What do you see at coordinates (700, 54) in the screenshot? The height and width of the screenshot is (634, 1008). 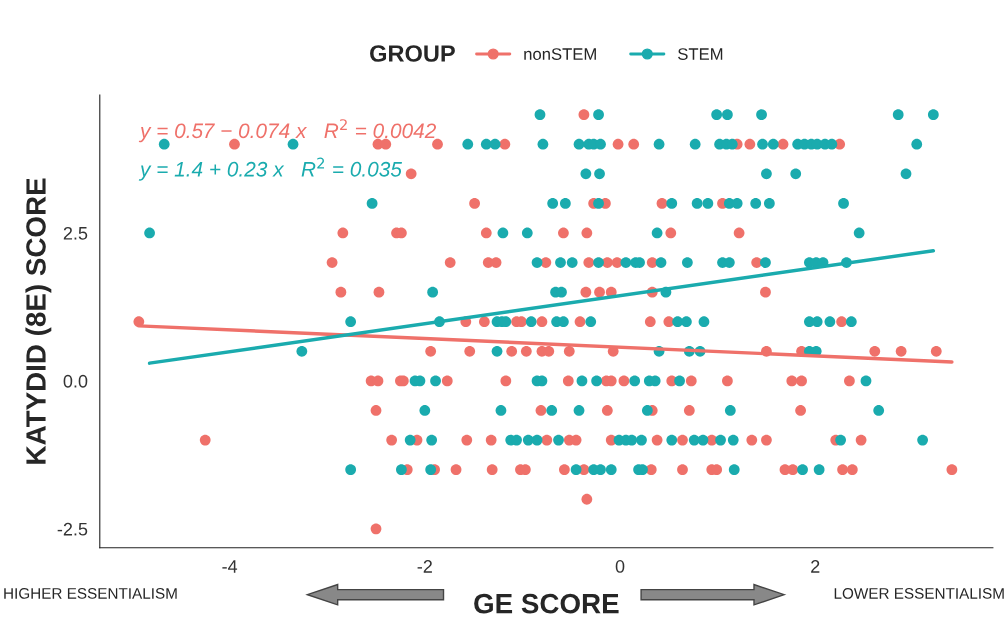 I see `legend-label: STEM` at bounding box center [700, 54].